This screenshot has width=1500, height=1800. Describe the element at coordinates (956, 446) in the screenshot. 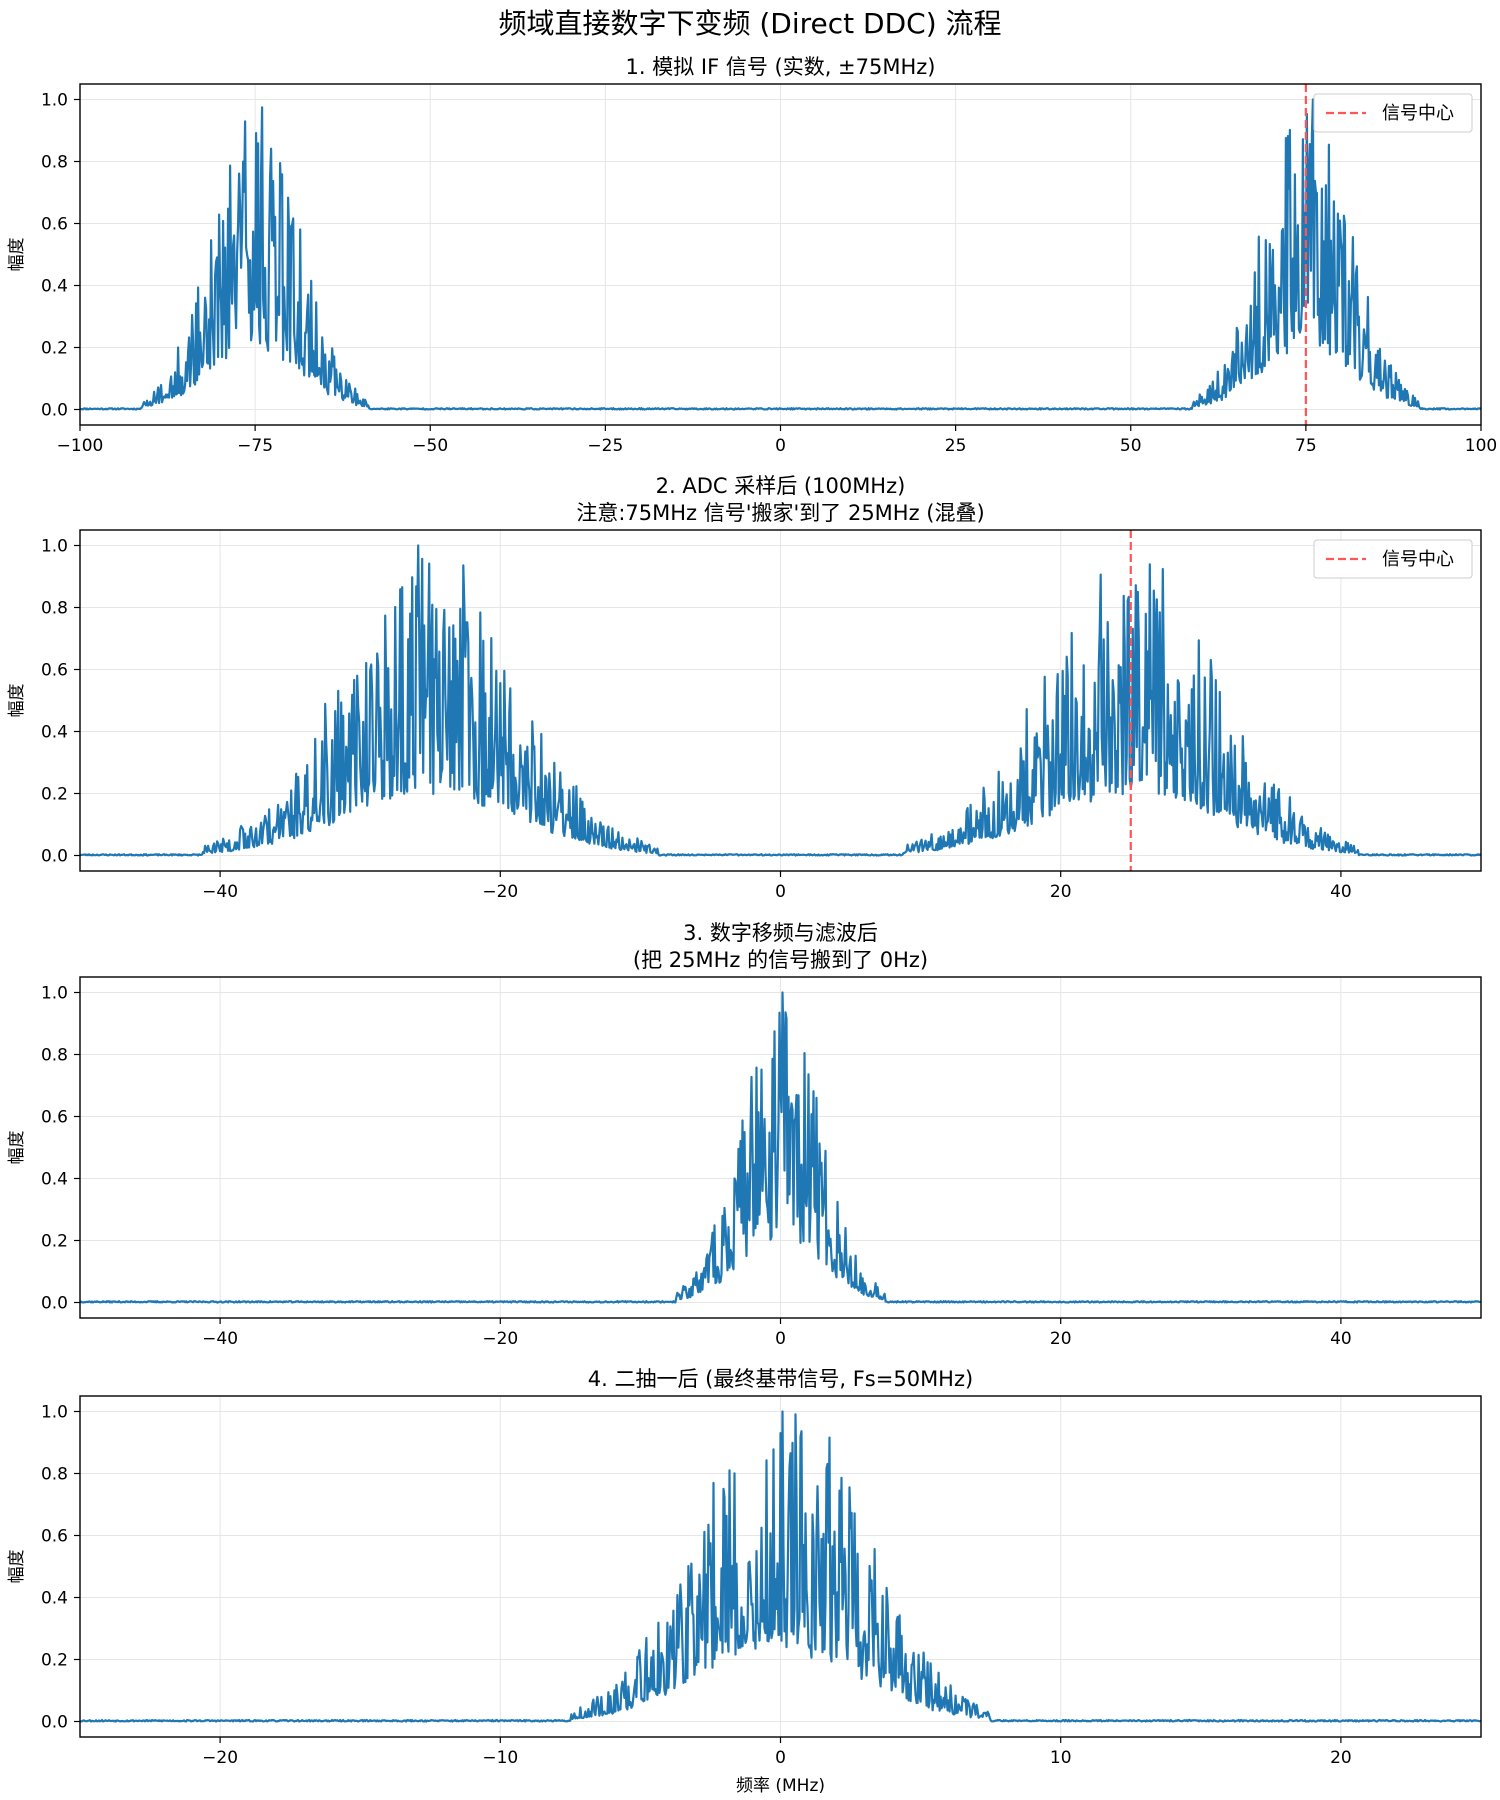

I see `x-tick-label: 25` at that location.